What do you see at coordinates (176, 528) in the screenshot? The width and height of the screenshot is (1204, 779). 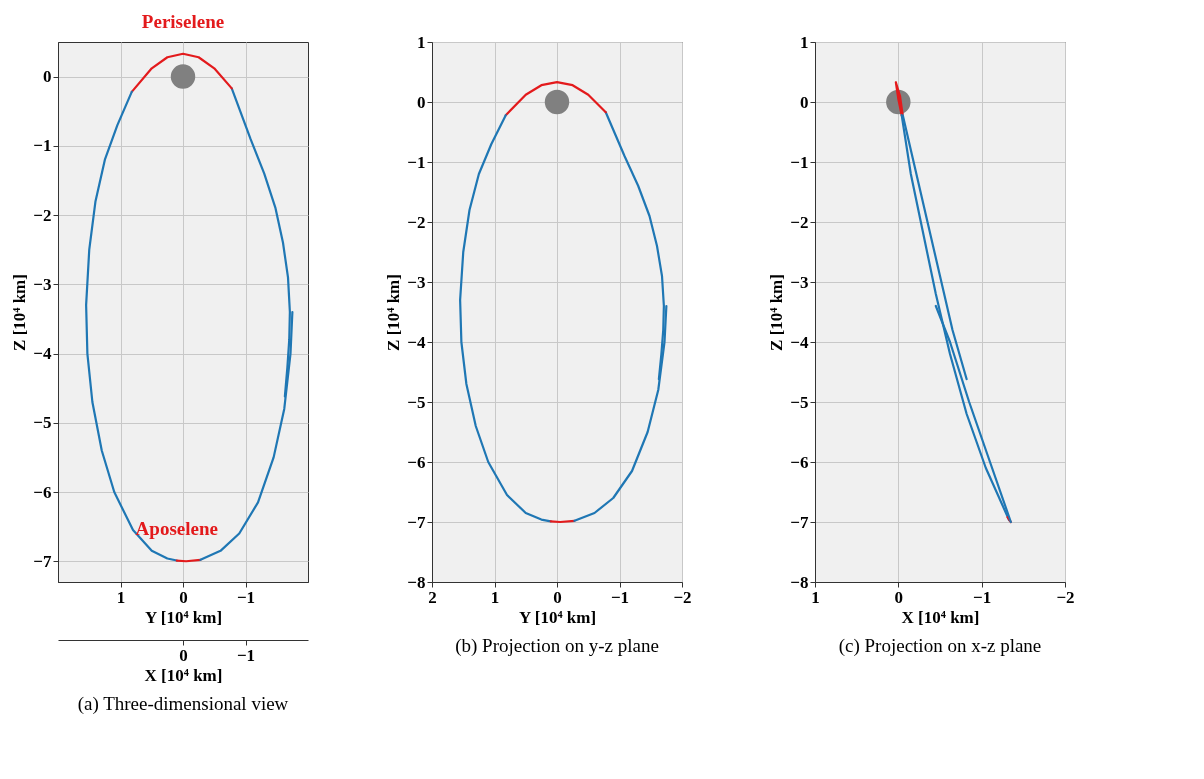 I see `annotation: Aposelene` at bounding box center [176, 528].